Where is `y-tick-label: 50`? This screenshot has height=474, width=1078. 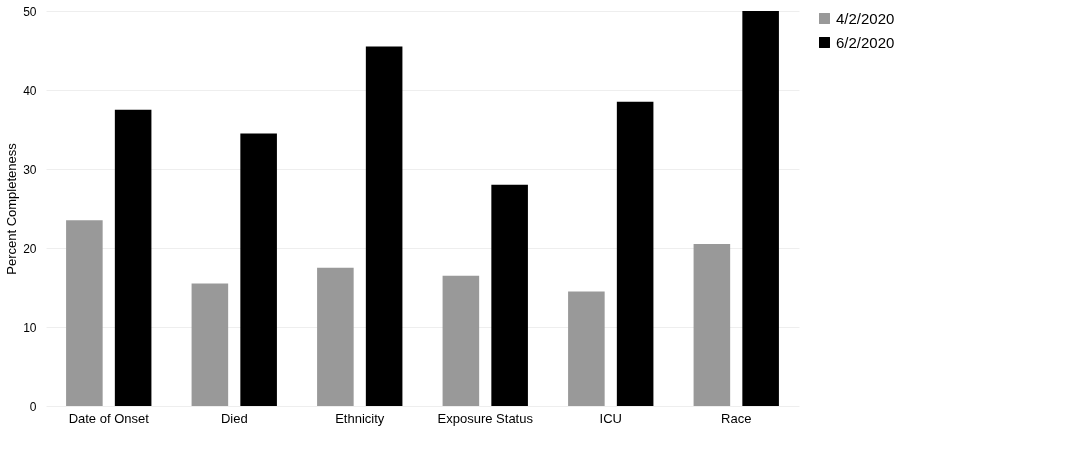 y-tick-label: 50 is located at coordinates (30, 11).